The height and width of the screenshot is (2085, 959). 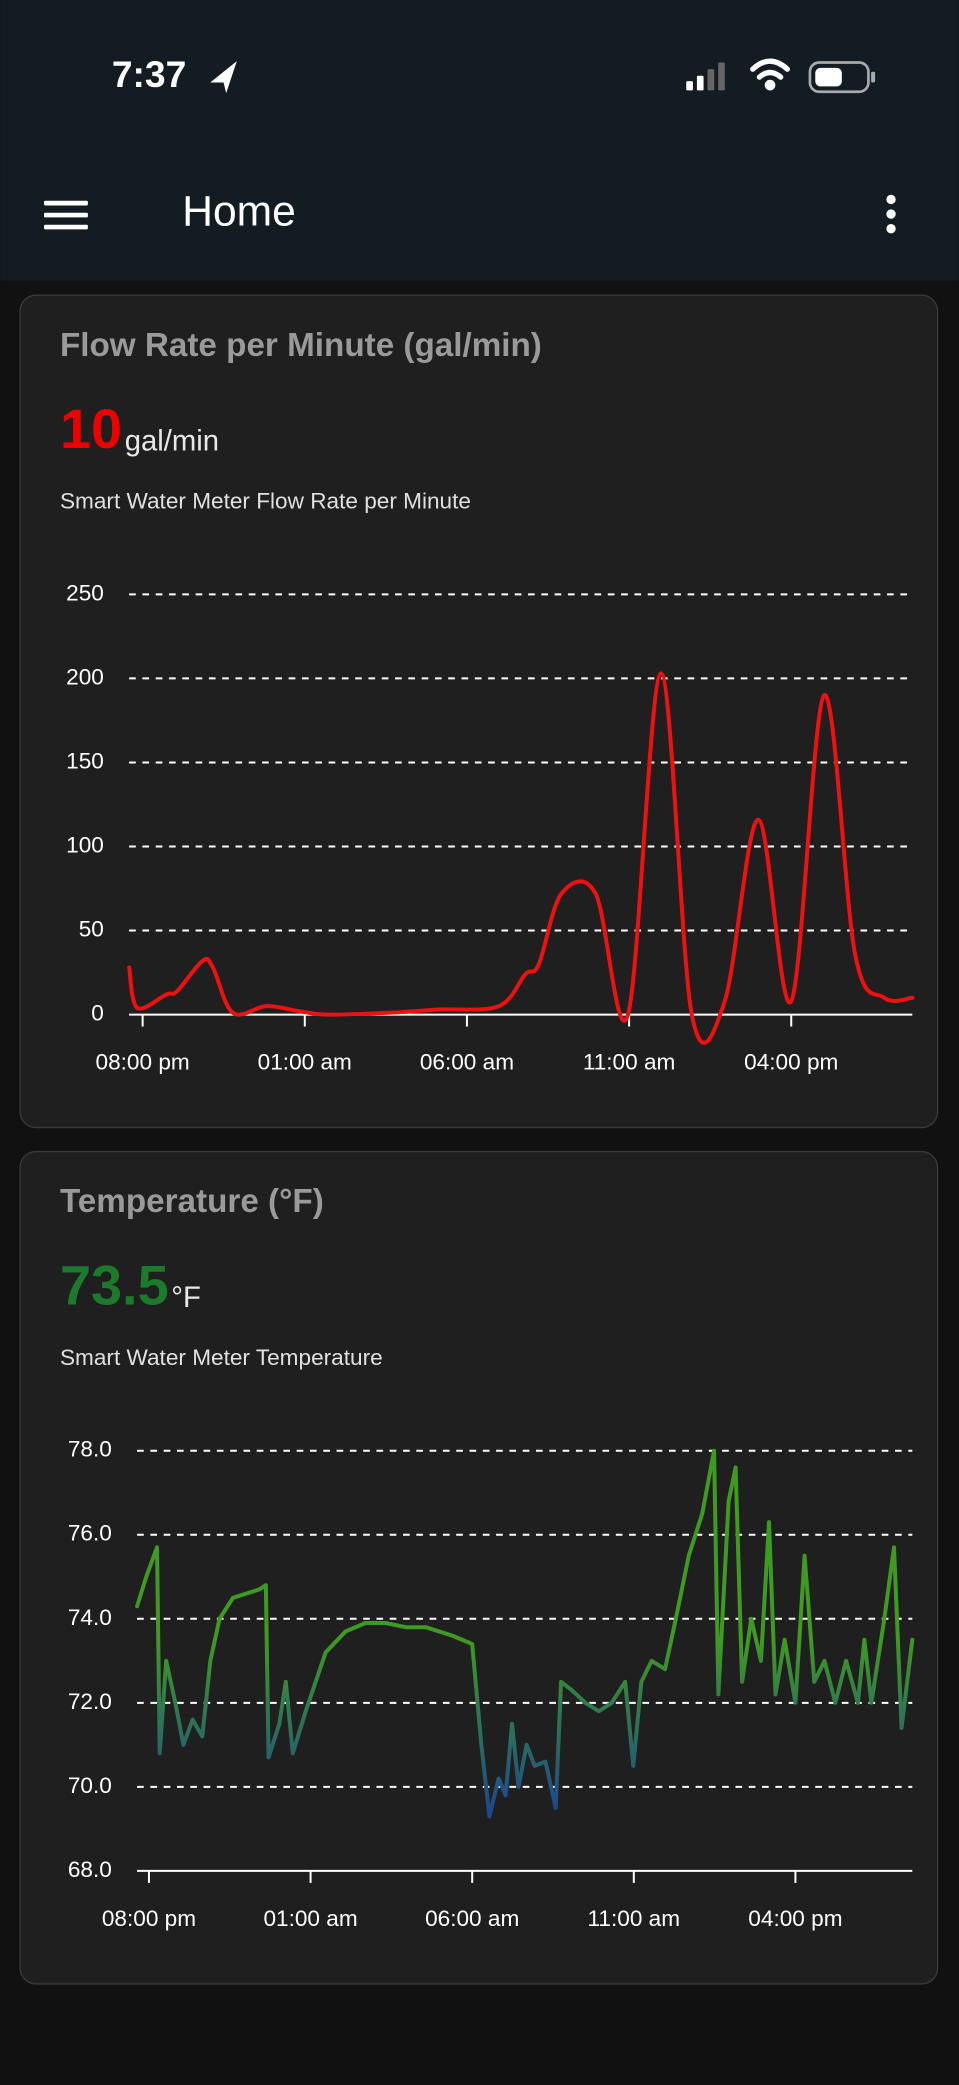 I want to click on battery-icon, so click(x=842, y=77).